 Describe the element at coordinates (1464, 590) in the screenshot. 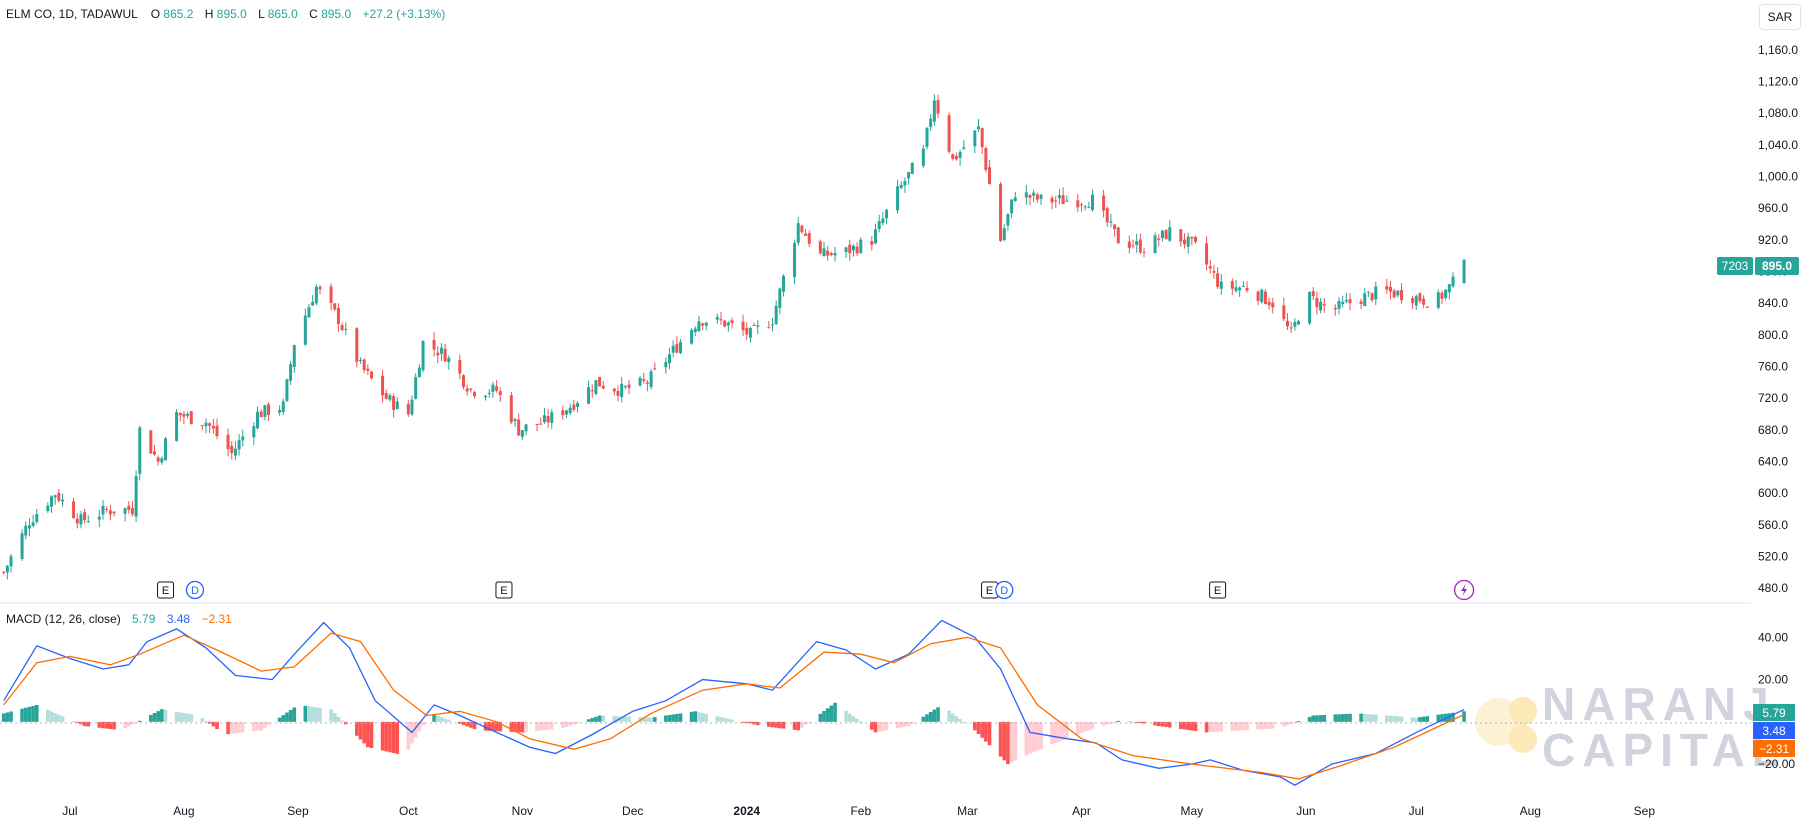

I see `flash-bolt-icon` at that location.